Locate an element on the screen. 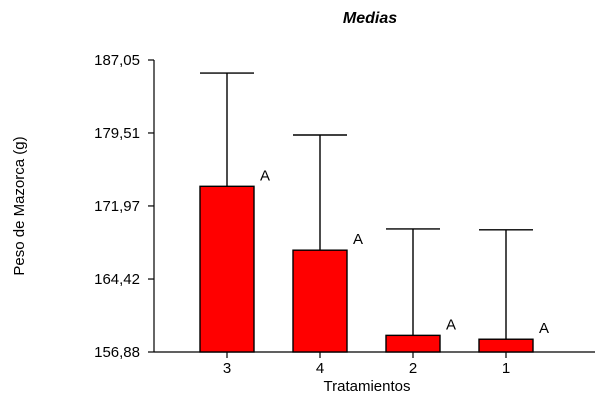 This screenshot has width=595, height=400. x-tick-label: 4 is located at coordinates (320, 368).